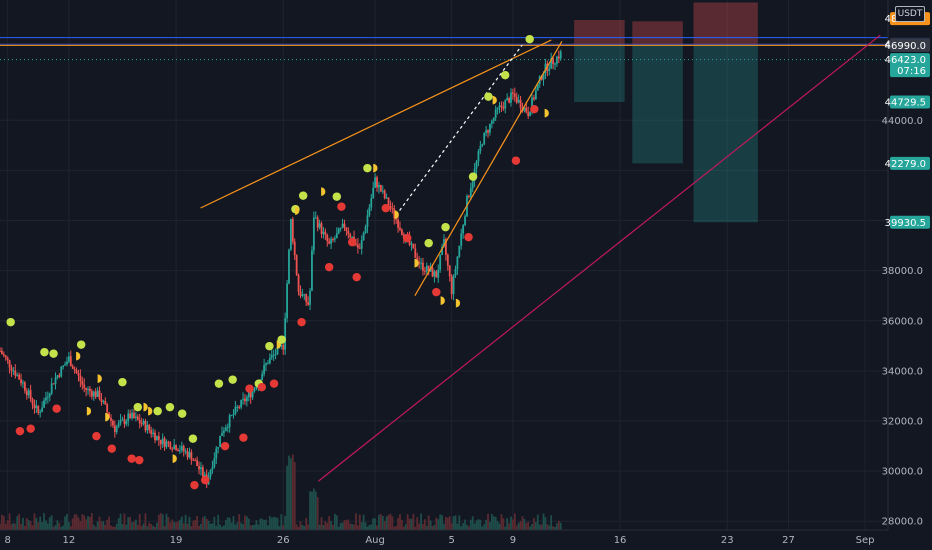 The image size is (932, 550). I want to click on apple-red-icon: ●, so click(535, 108).